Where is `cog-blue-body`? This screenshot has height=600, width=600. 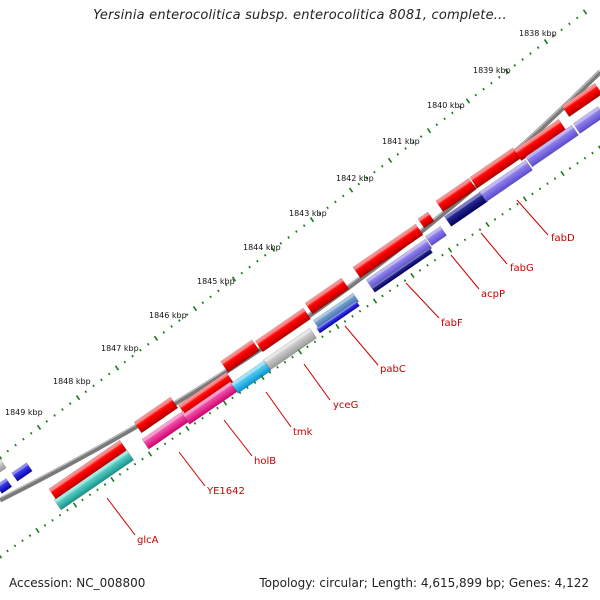 cog-blue-body is located at coordinates (338, 317).